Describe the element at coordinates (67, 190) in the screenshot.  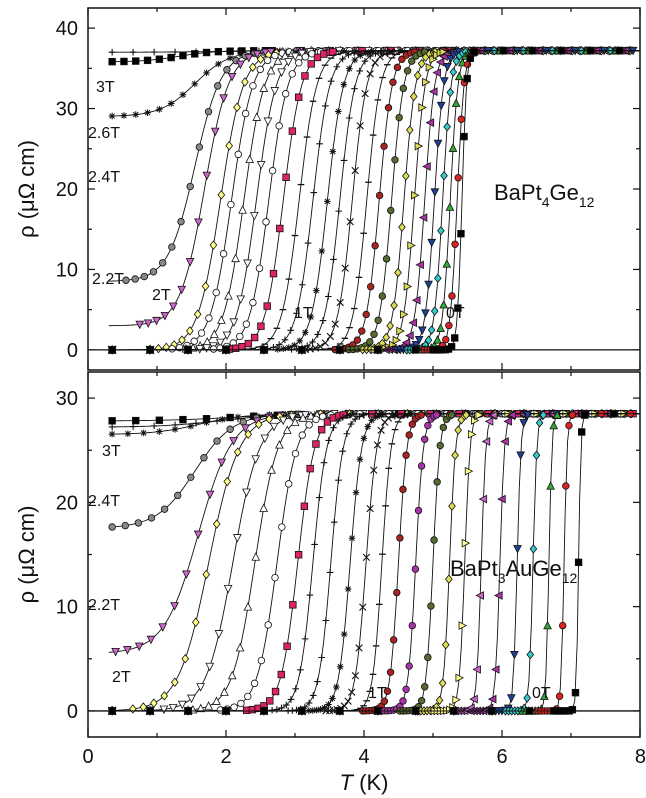
I see `y-tick-label: 20` at that location.